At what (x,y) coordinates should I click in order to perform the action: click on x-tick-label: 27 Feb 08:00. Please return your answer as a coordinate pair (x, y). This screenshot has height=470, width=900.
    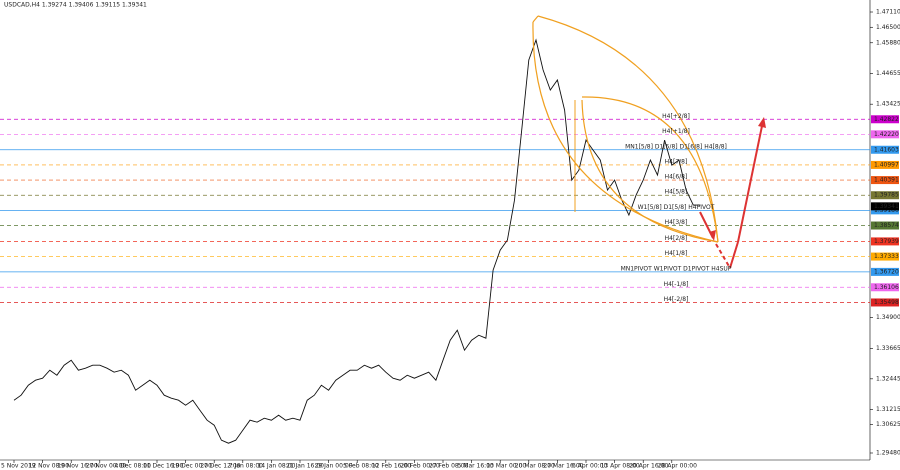
    Looking at the image, I should click on (449, 466).